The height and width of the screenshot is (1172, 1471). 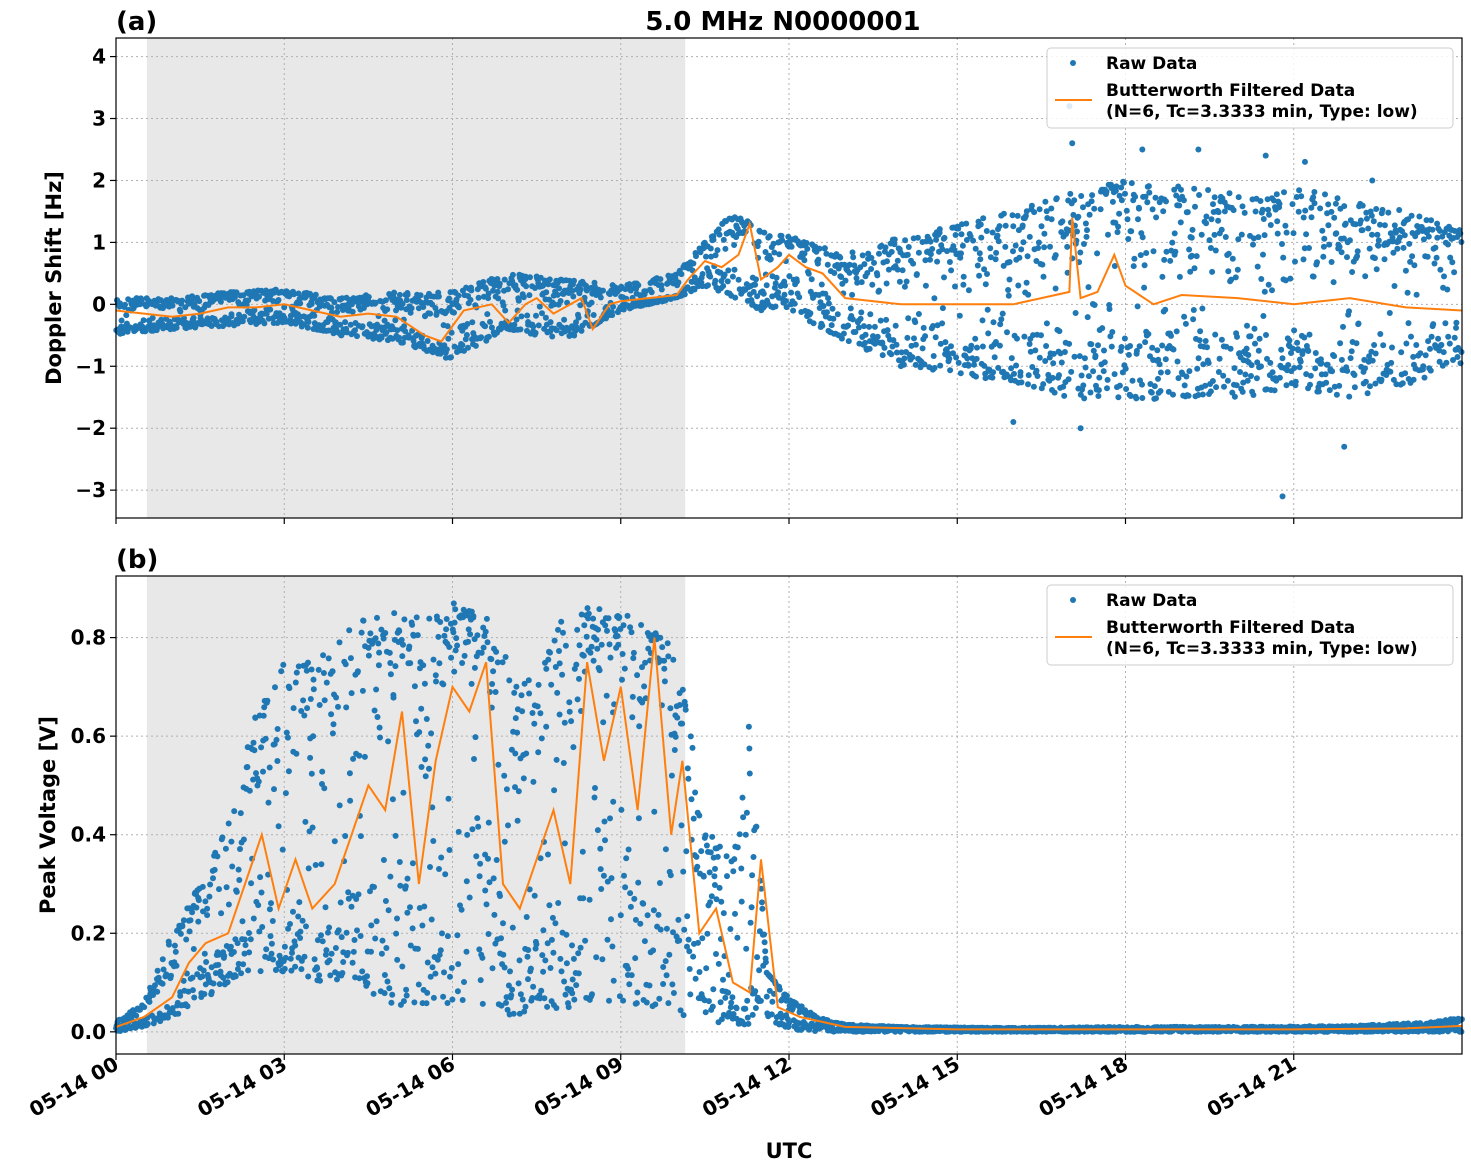 I want to click on panel-a-legend-filtered-params: (N=6, Tc=3.3333 min, Type: low), so click(x=1262, y=112).